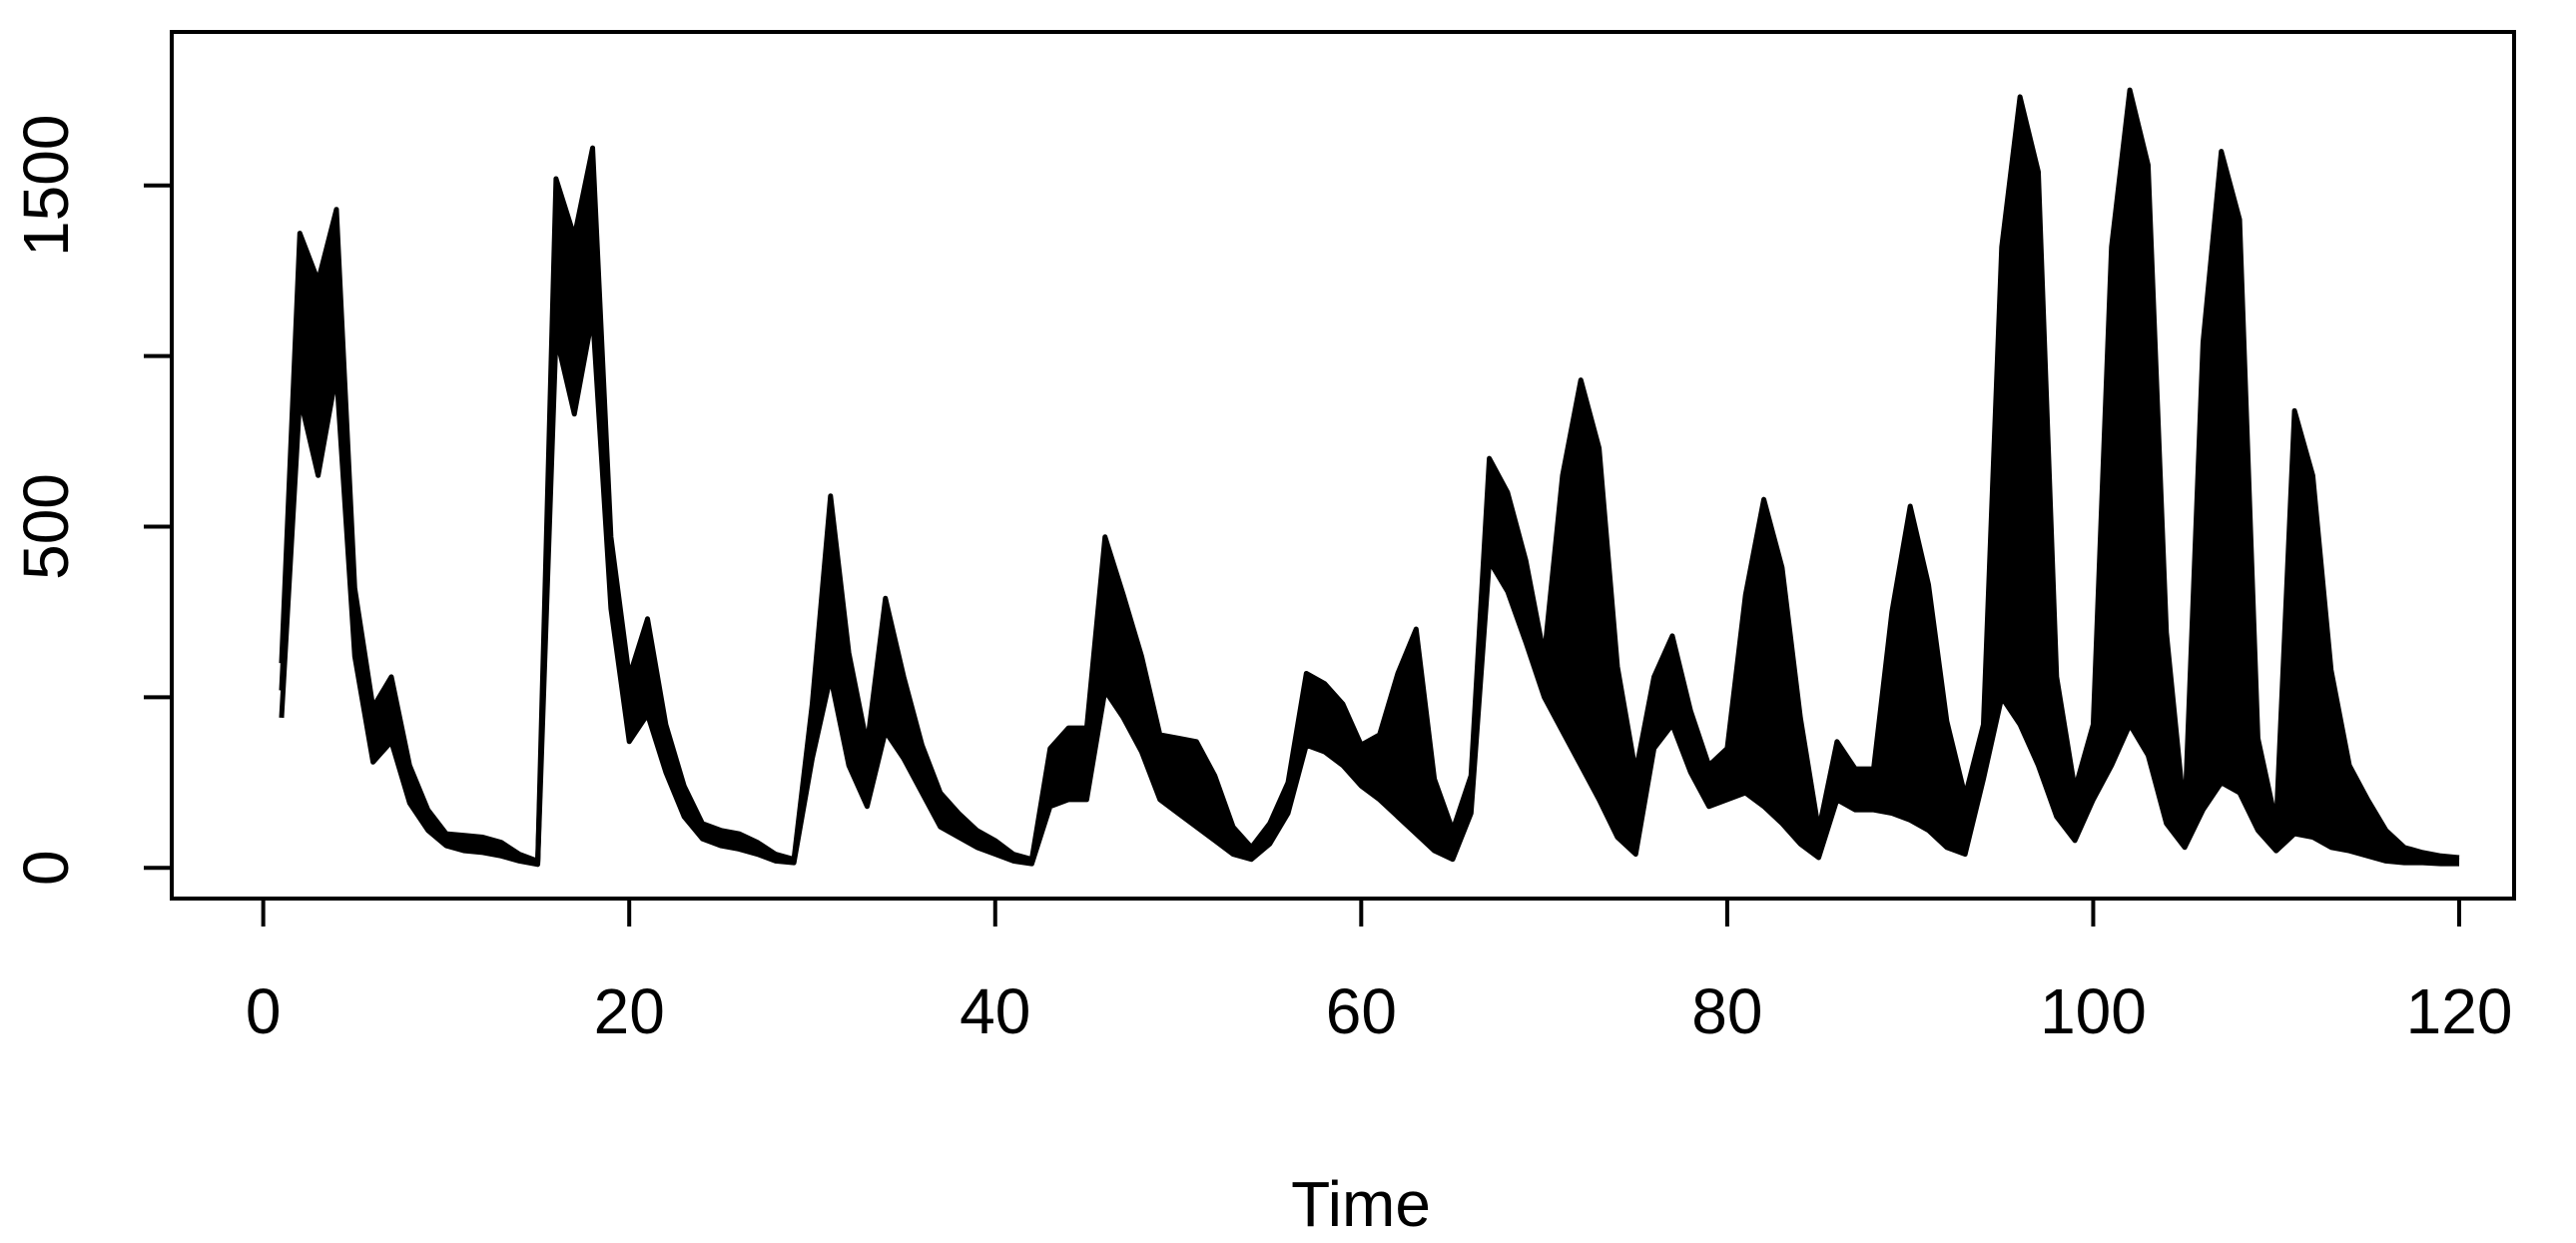  What do you see at coordinates (1380, 972) in the screenshot?
I see `x-axis: 0 20 40 60 80 100 120` at bounding box center [1380, 972].